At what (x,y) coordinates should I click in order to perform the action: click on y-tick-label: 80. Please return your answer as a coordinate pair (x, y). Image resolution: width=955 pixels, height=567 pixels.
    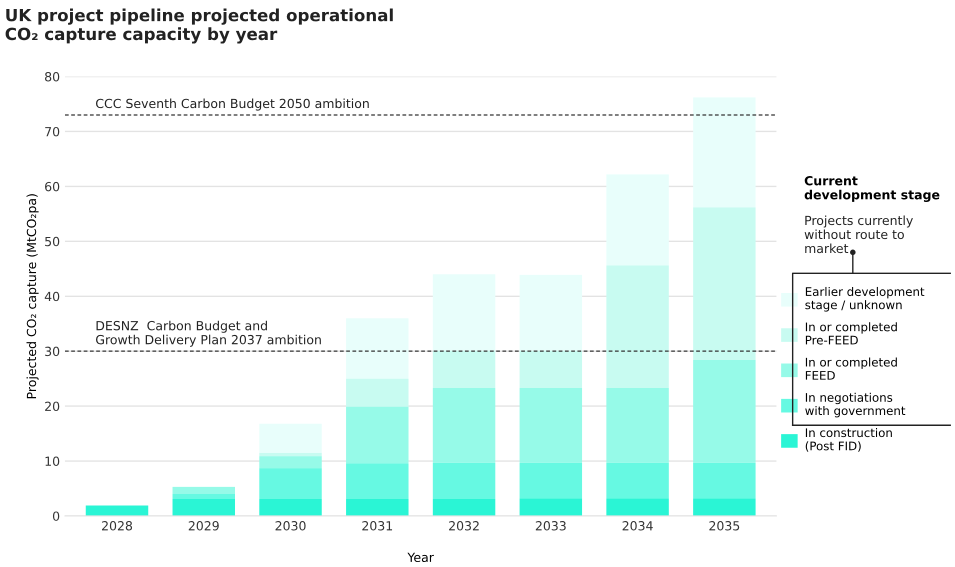
    Looking at the image, I should click on (52, 77).